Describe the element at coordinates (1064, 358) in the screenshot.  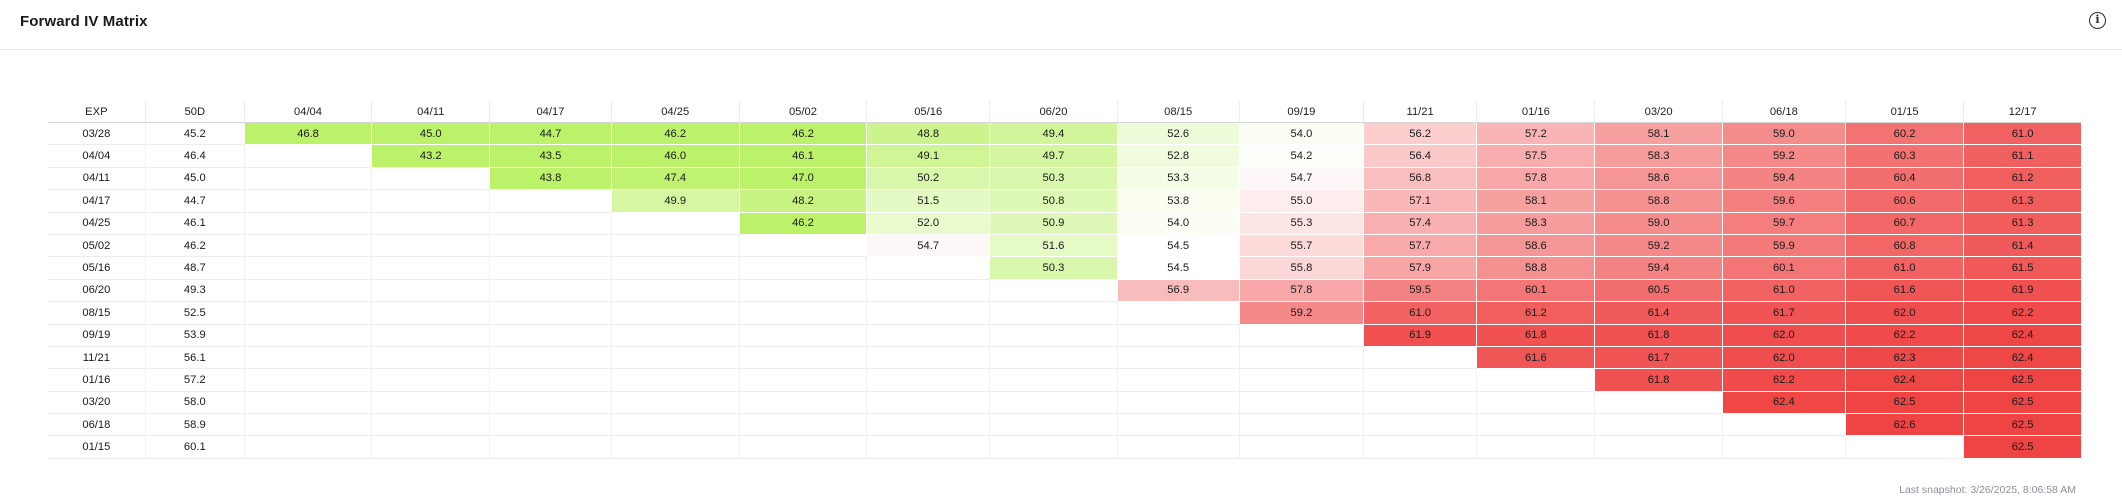
I see `table-row: 11/21 56.1 61.6 61.7 62.0 62.3 62.4` at that location.